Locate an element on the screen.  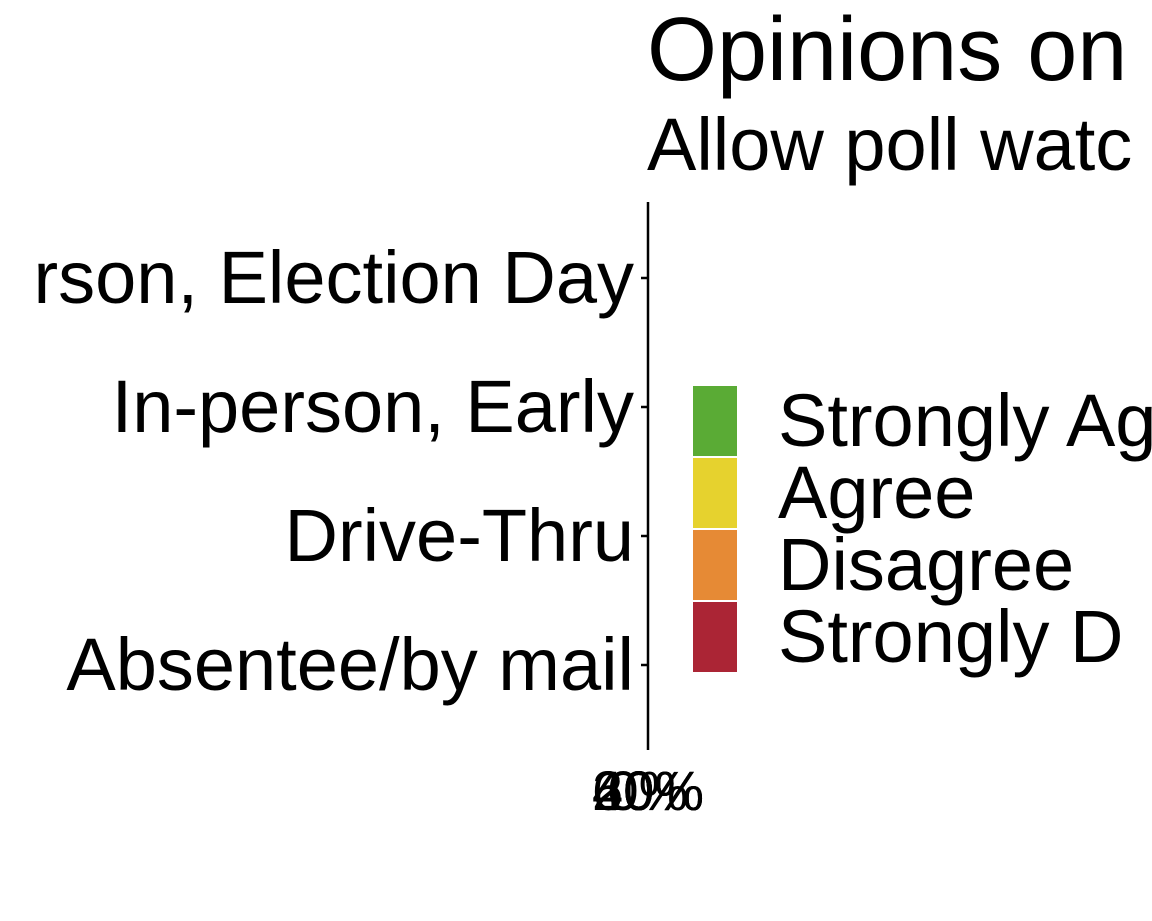
category-label: rson, Election Day is located at coordinates (334, 277).